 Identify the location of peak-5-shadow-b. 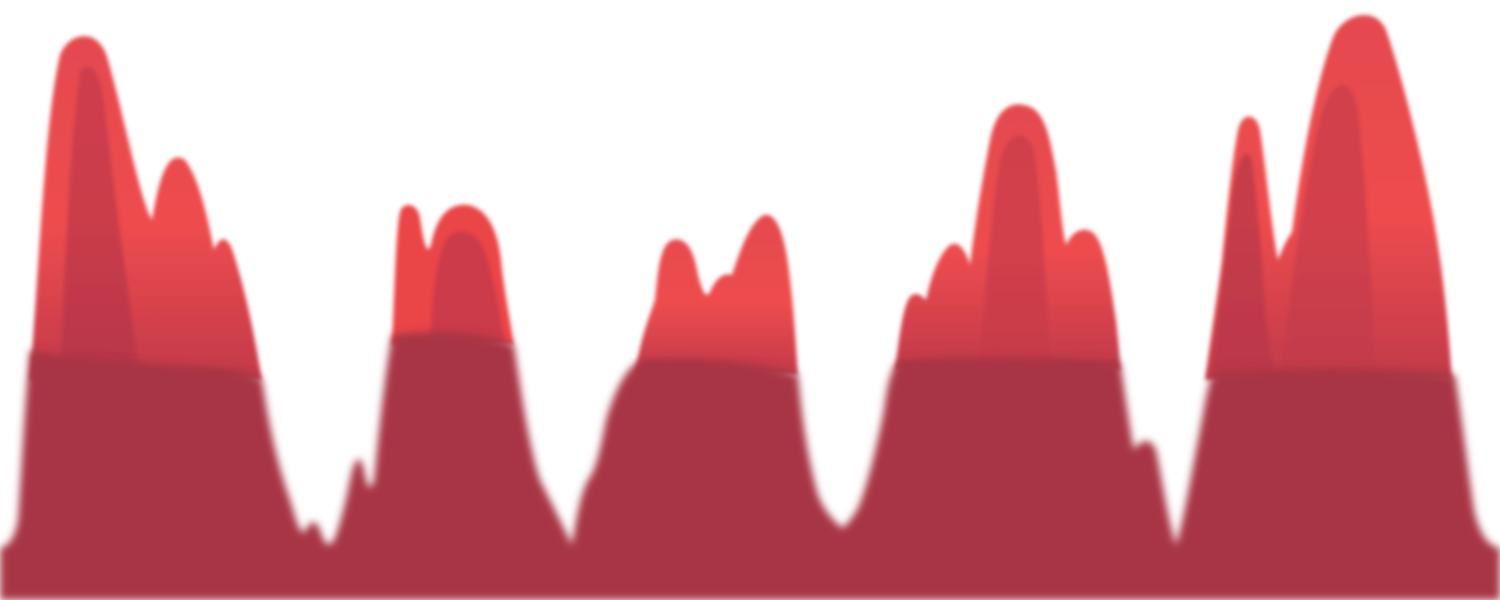
(1328, 232).